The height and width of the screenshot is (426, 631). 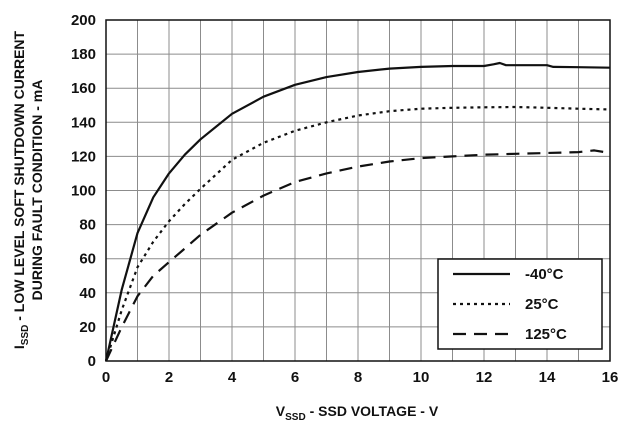 What do you see at coordinates (106, 377) in the screenshot?
I see `x-tick-label: 0` at bounding box center [106, 377].